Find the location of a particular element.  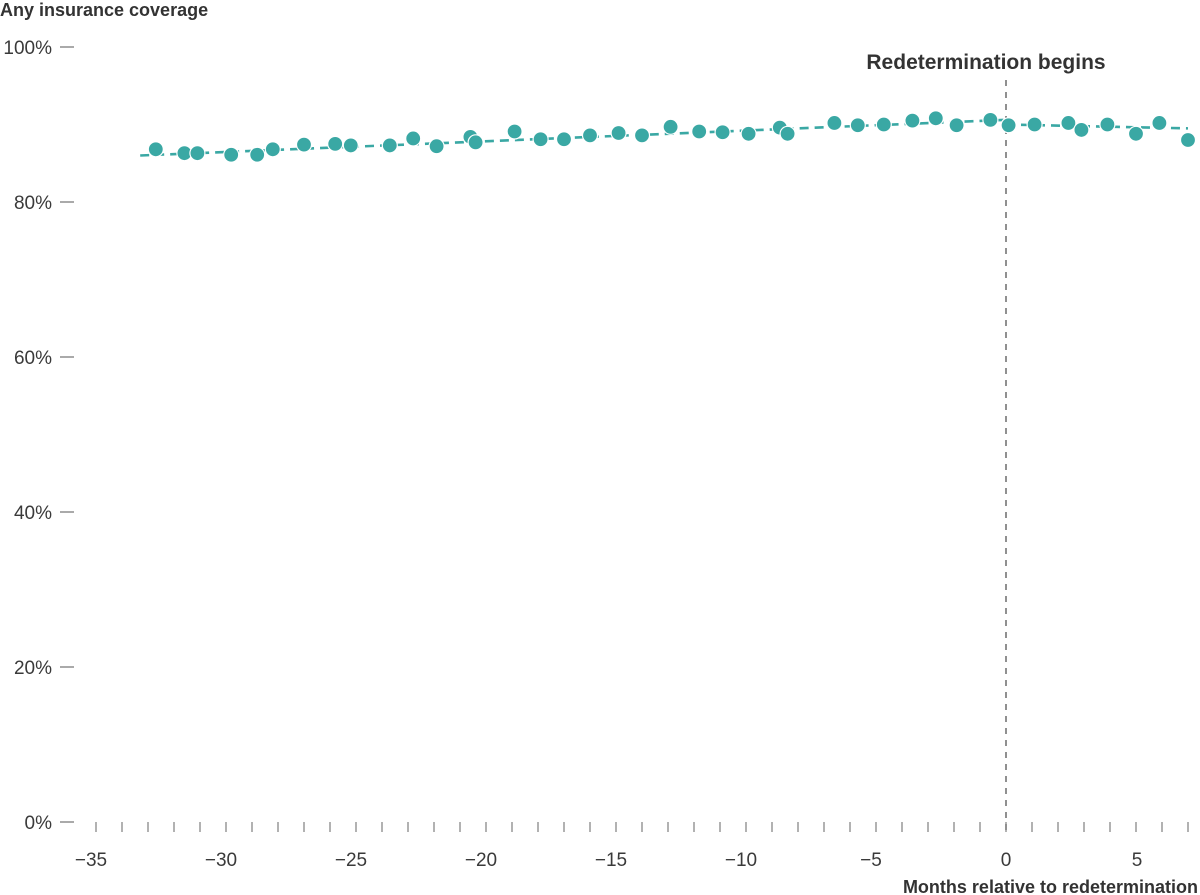

x-tick-label-neg35: −35 is located at coordinates (91, 860).